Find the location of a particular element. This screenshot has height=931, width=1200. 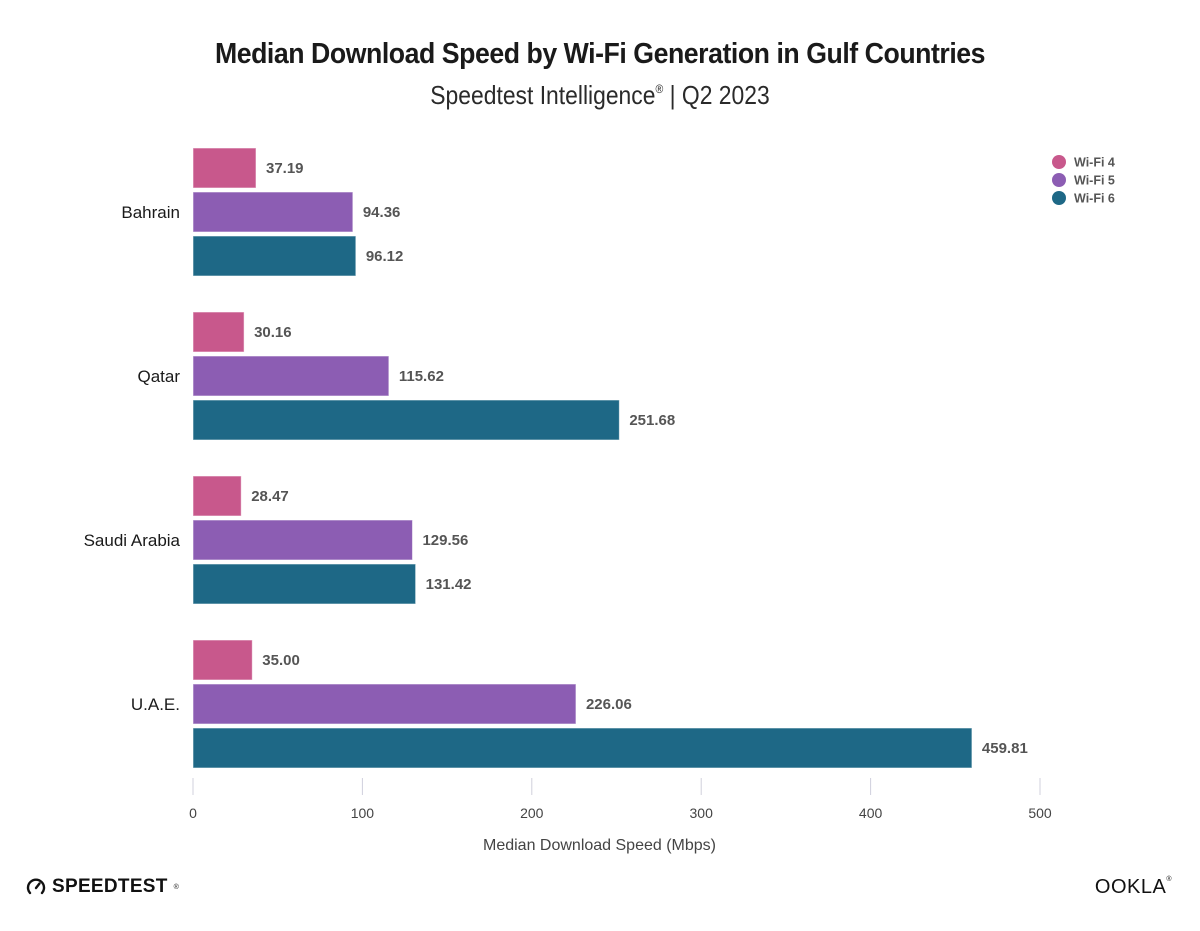

x-tick-label: 500 is located at coordinates (1040, 813).